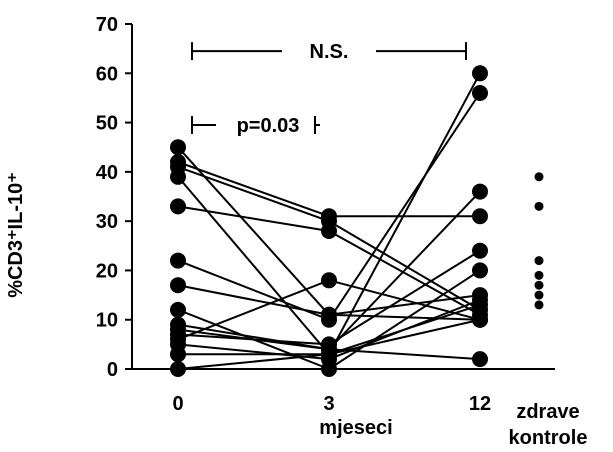 This screenshot has width=613, height=452. Describe the element at coordinates (480, 404) in the screenshot. I see `x-tick-label: 12` at that location.